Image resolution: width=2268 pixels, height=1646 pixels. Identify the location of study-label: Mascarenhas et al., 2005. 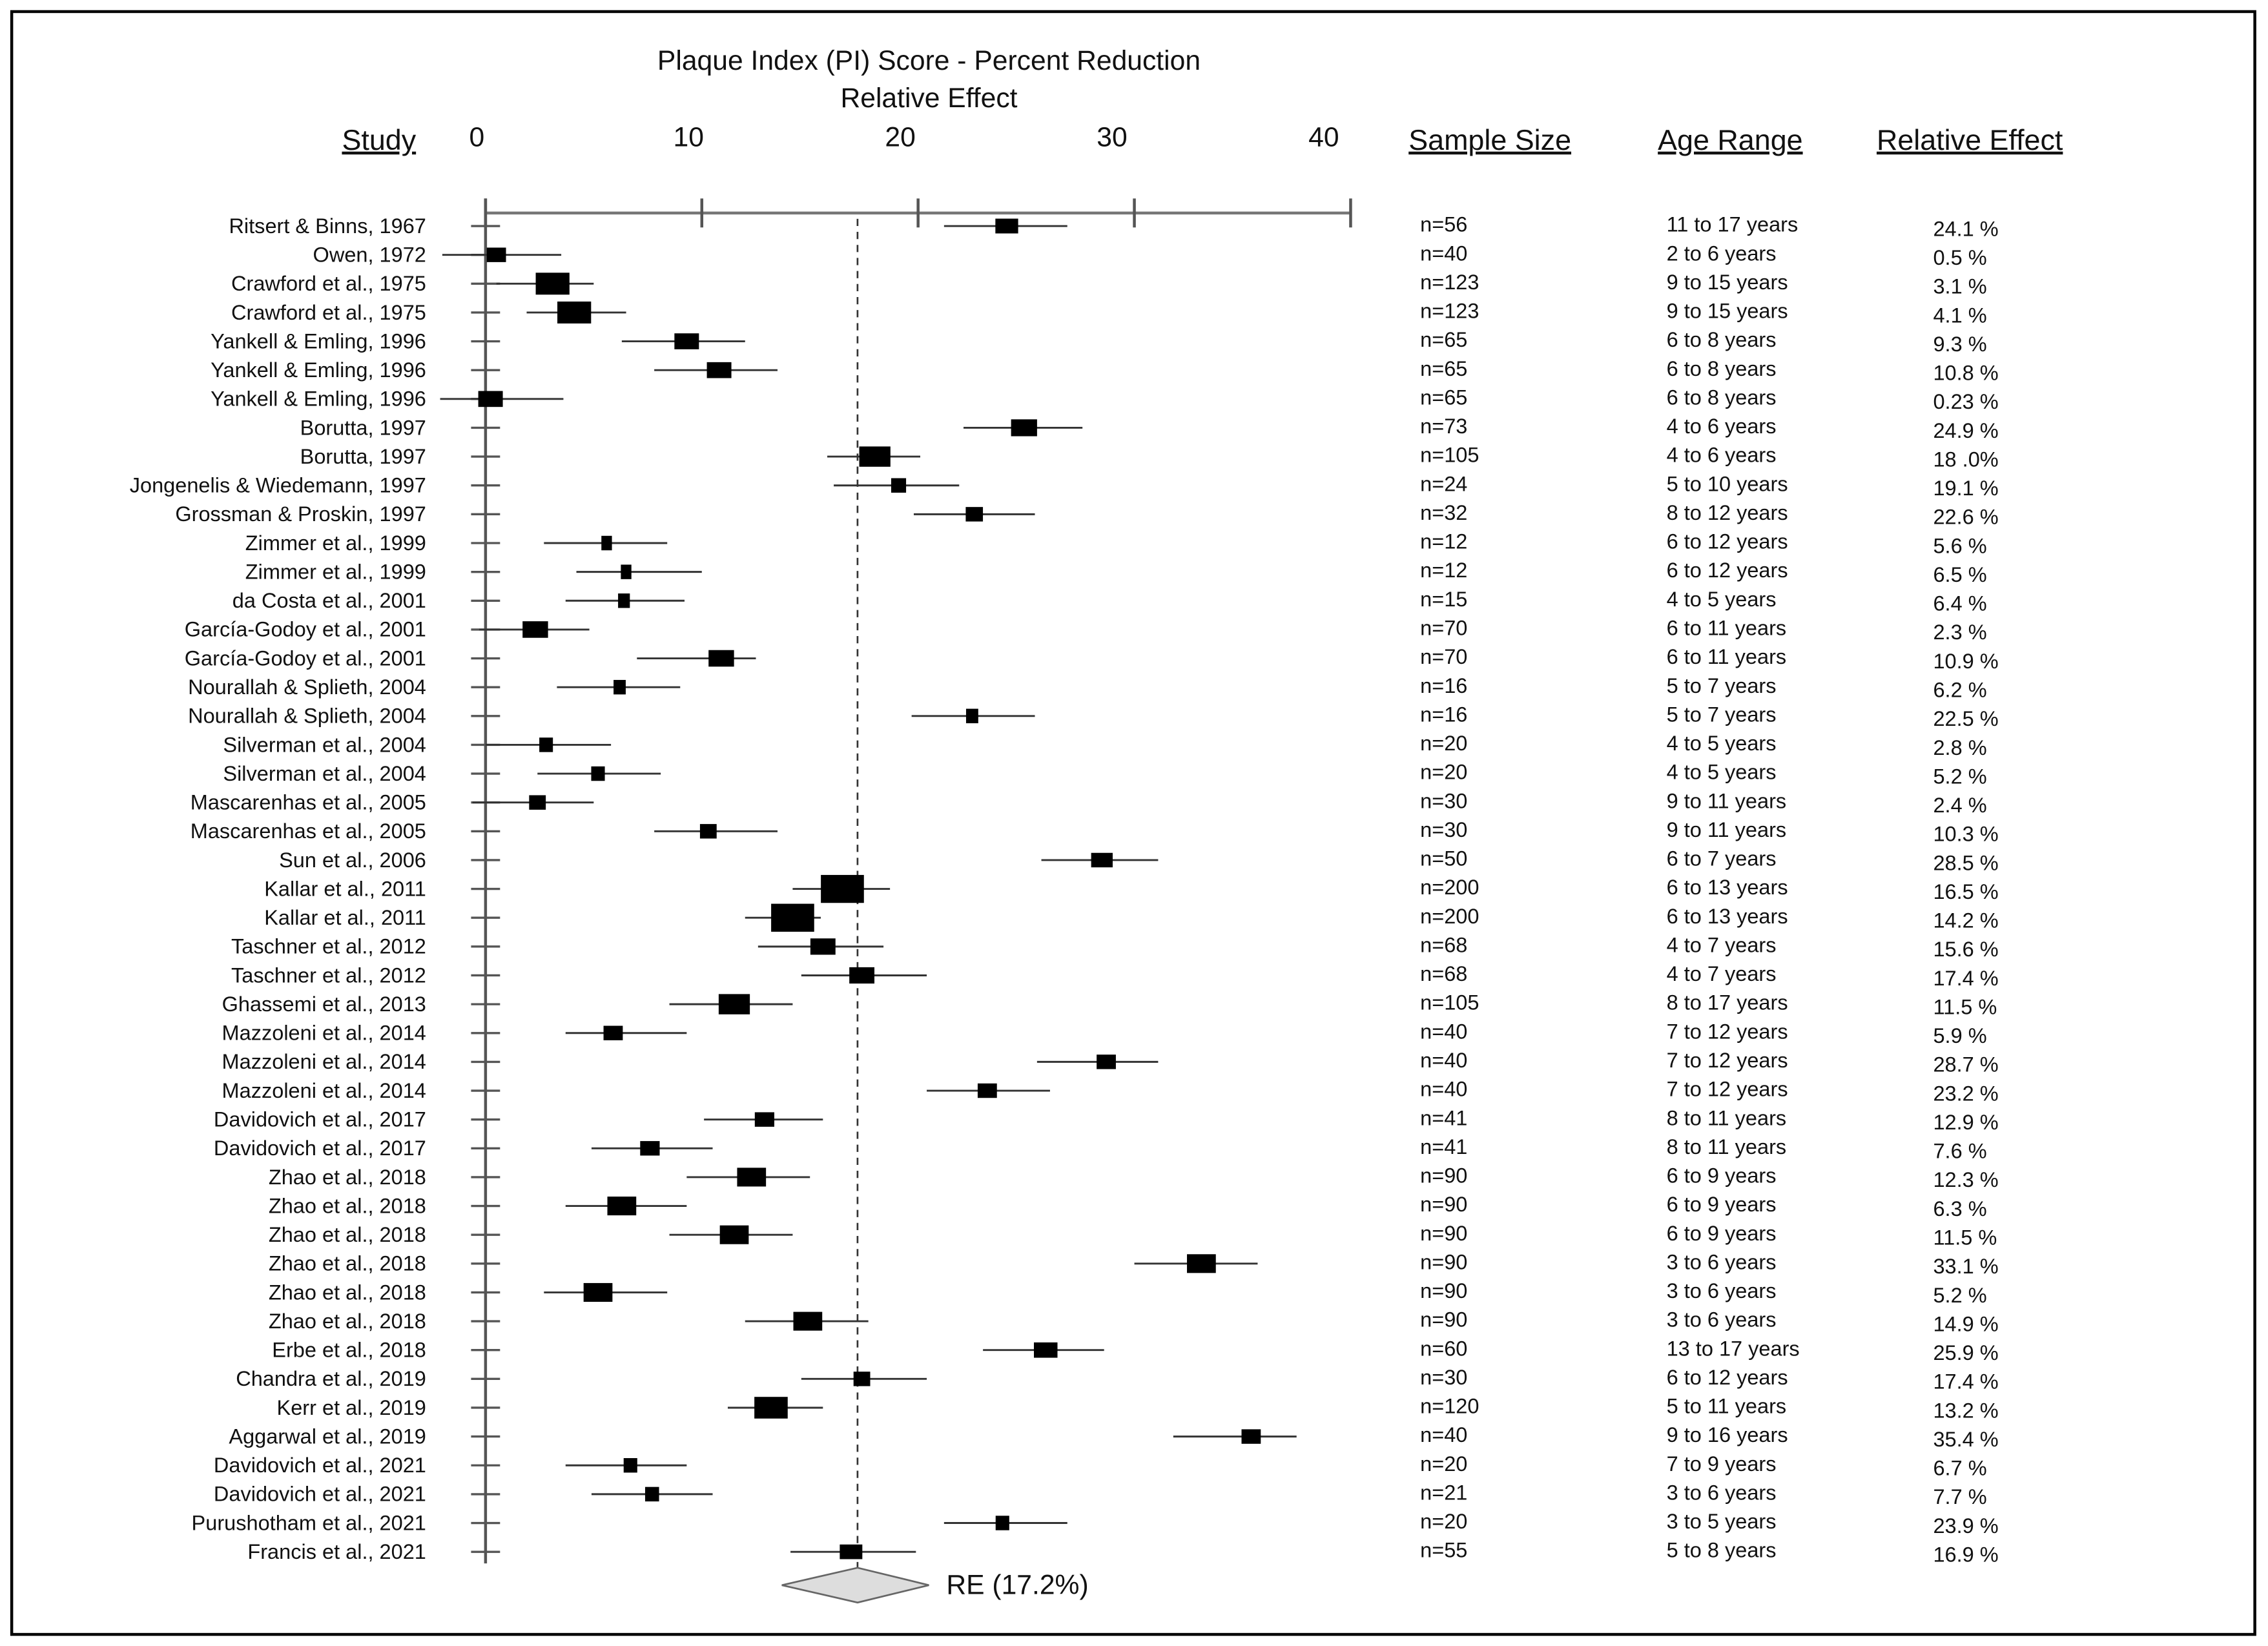
(308, 802).